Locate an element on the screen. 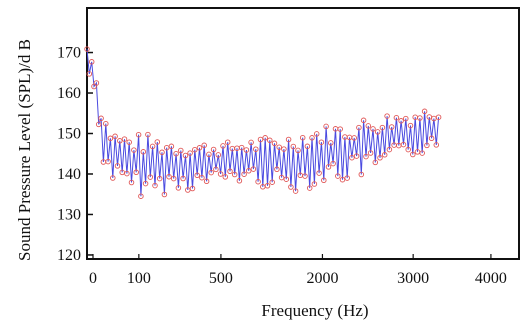  x-axis-ticks: 0 100 500 2000 3000 4000 is located at coordinates (298, 270).